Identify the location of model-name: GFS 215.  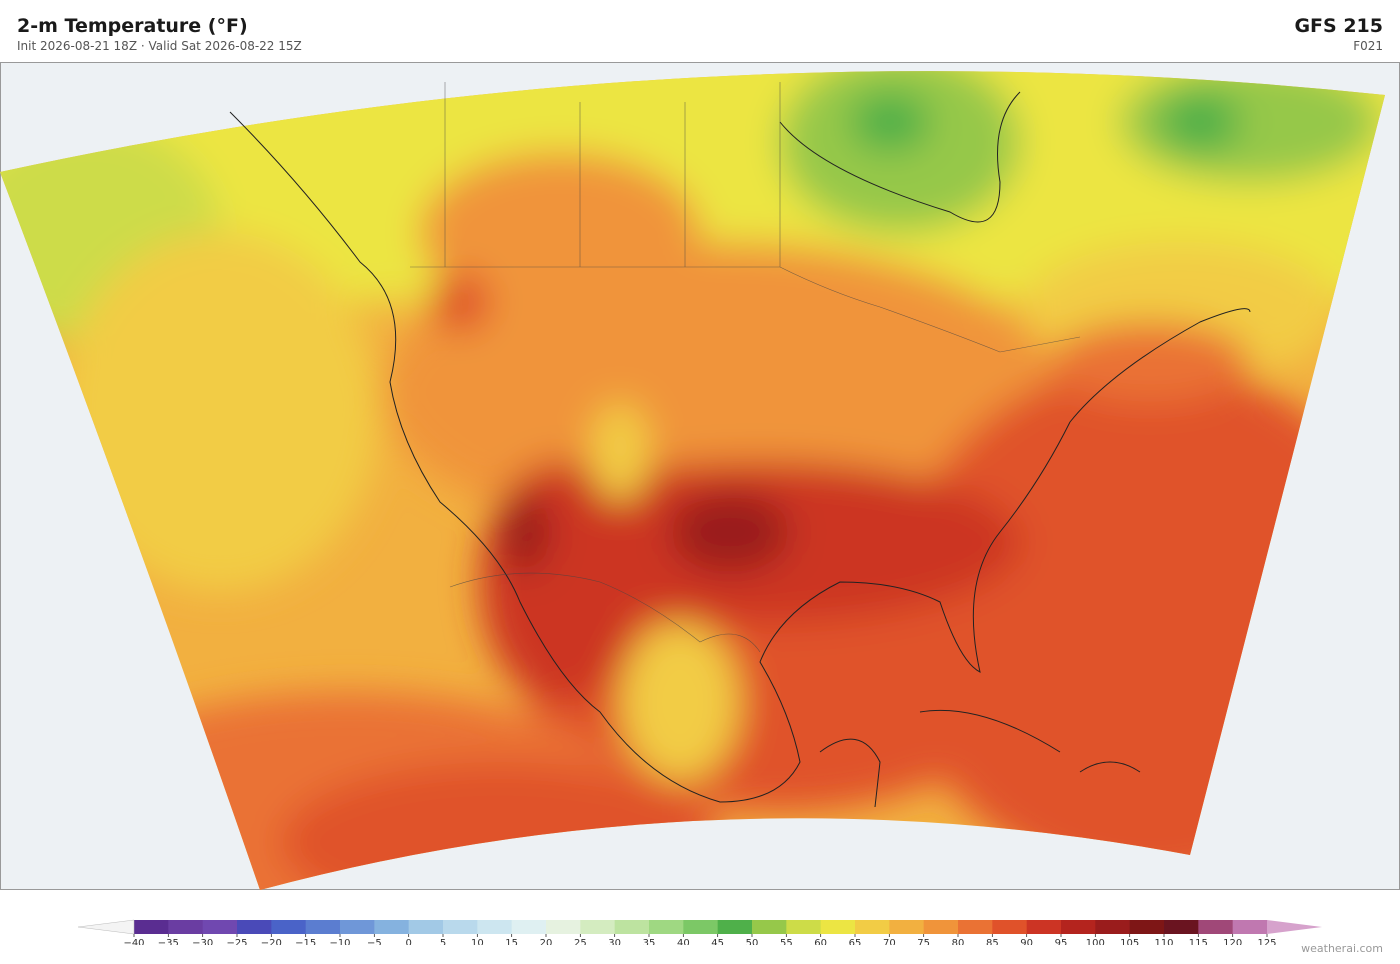
(1338, 26).